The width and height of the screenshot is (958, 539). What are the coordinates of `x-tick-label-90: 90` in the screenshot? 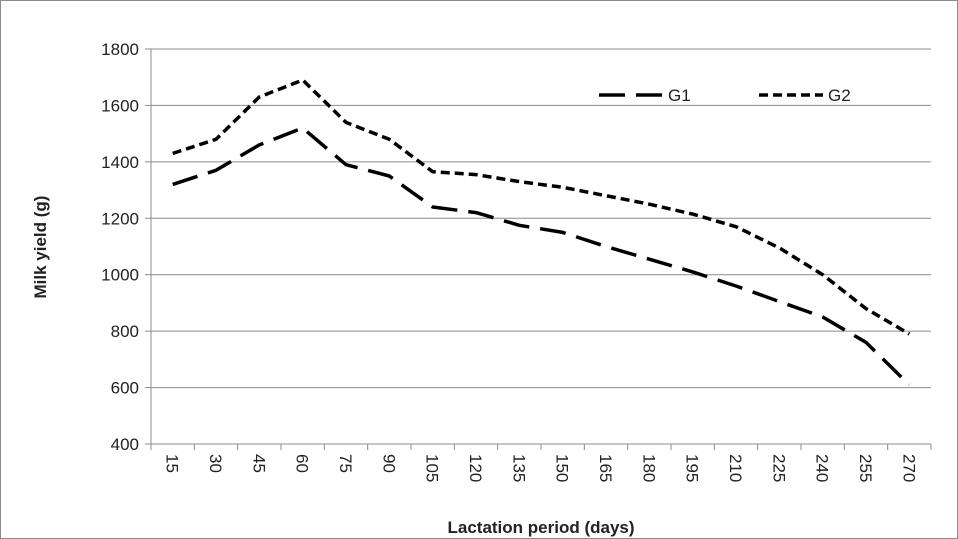 It's located at (388, 463).